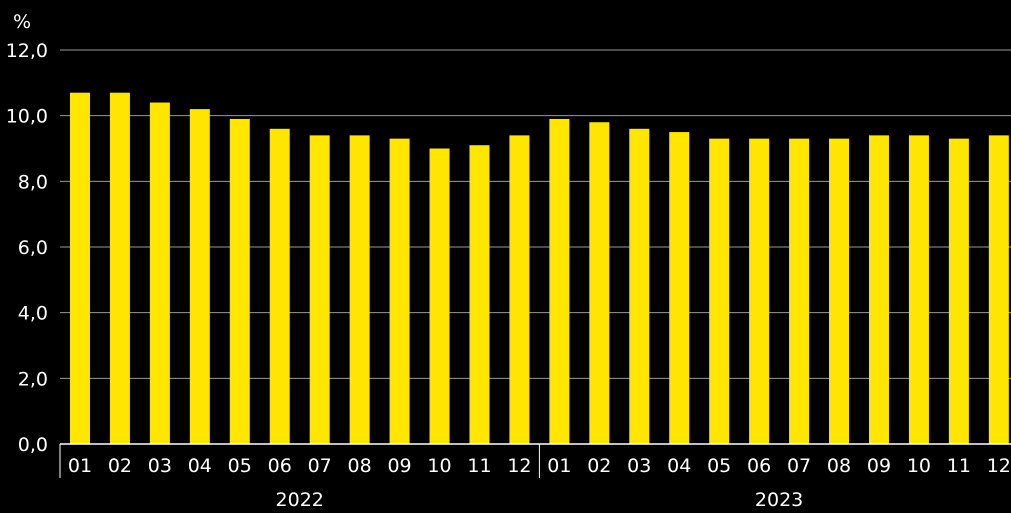 The width and height of the screenshot is (1011, 513). What do you see at coordinates (22, 22) in the screenshot?
I see `y-axis-unit-label: %` at bounding box center [22, 22].